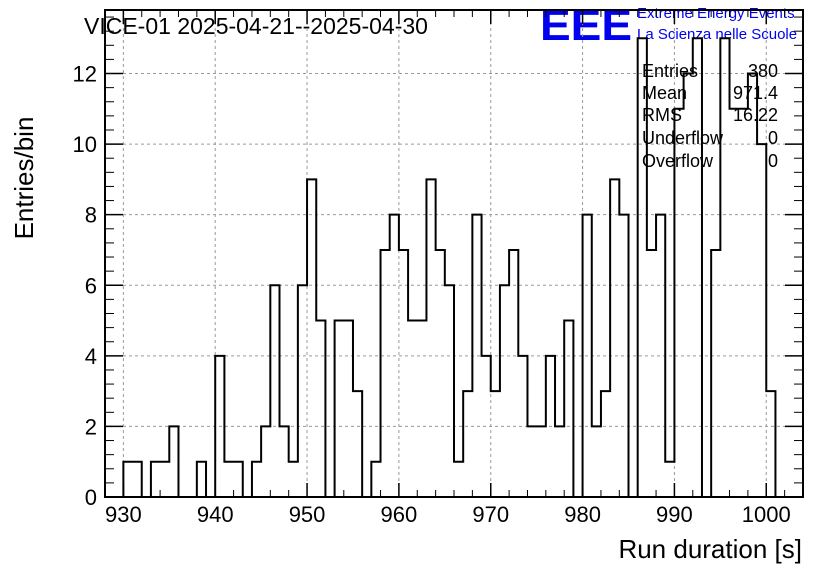 The image size is (836, 572). I want to click on stats-mean-value: 971.4, so click(755, 93).